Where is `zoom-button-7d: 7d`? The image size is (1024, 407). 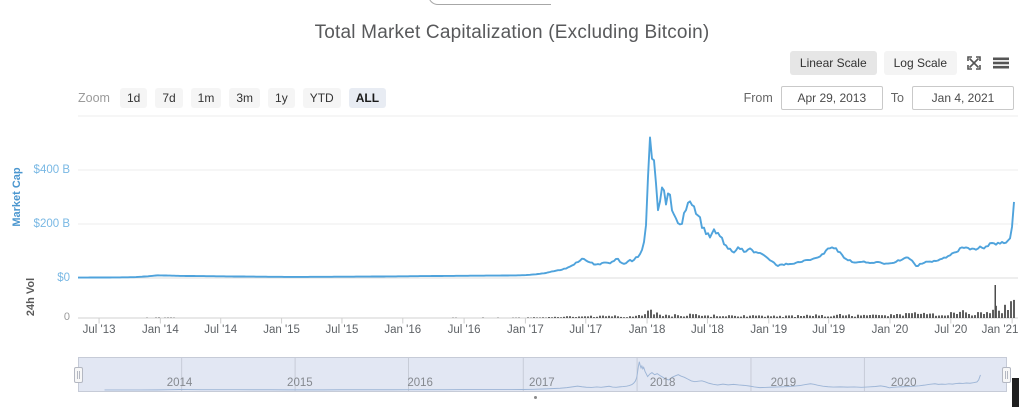
zoom-button-7d: 7d is located at coordinates (169, 98).